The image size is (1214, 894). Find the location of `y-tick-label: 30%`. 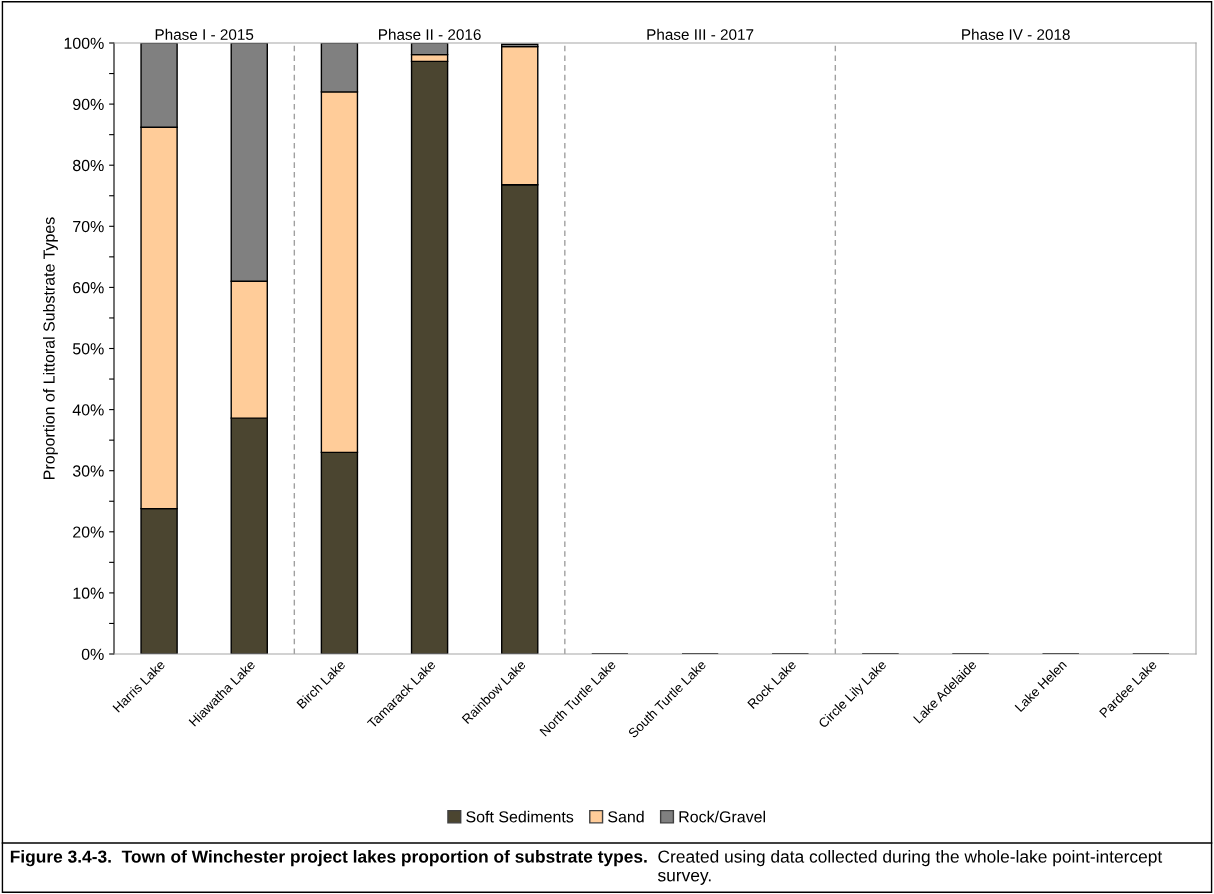

y-tick-label: 30% is located at coordinates (88, 471).